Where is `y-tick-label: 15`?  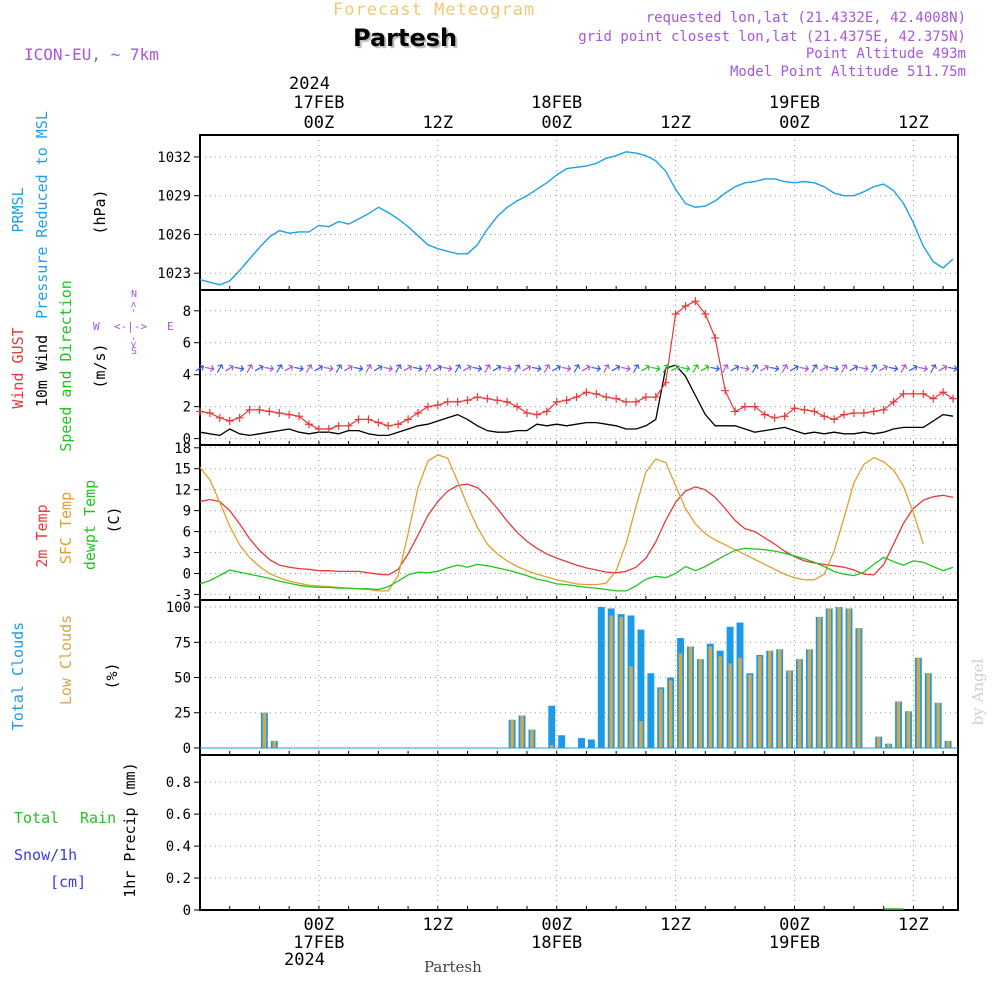 y-tick-label: 15 is located at coordinates (182, 470).